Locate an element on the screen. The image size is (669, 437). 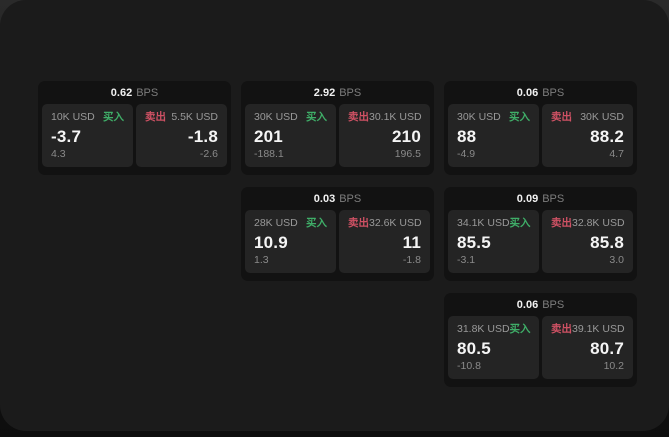
buy-price: -3.7 is located at coordinates (66, 136).